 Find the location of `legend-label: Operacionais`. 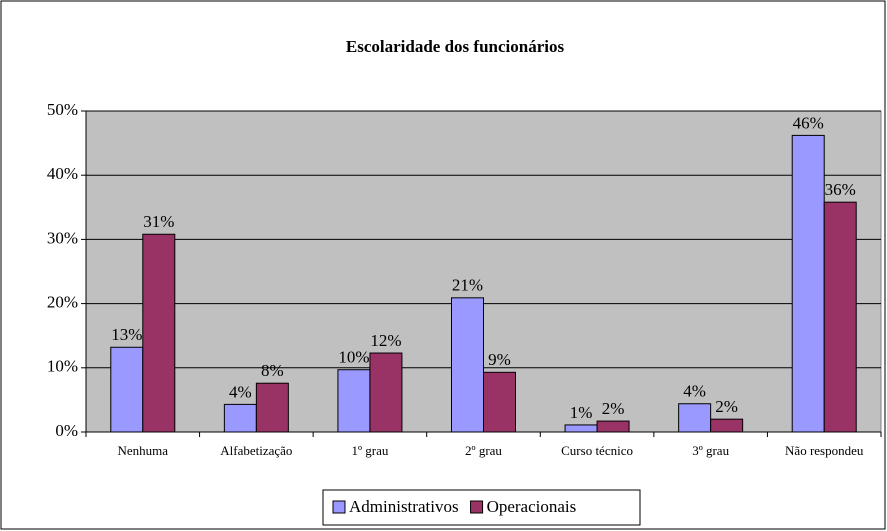

legend-label: Operacionais is located at coordinates (532, 506).